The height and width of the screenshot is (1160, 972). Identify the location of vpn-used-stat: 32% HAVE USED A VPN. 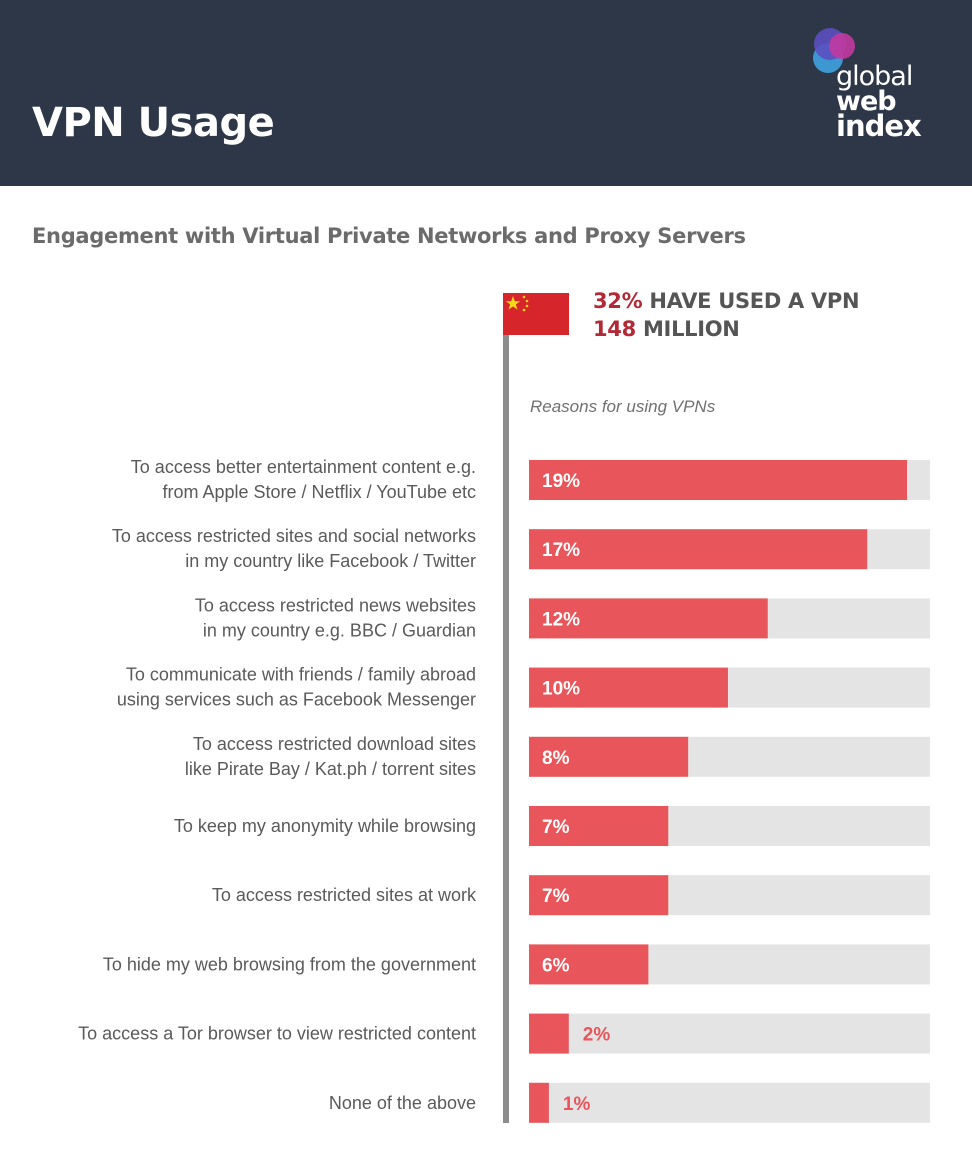
(726, 301).